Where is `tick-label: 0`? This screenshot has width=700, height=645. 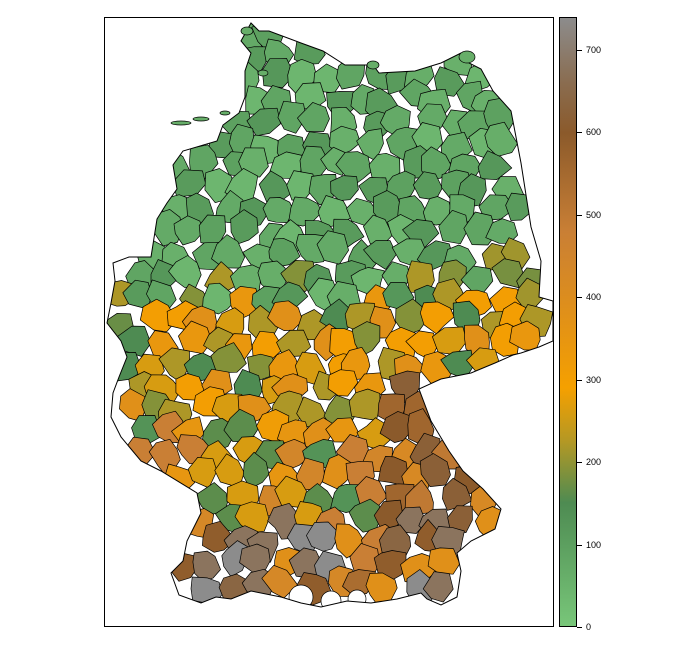
tick-label: 0 is located at coordinates (589, 627).